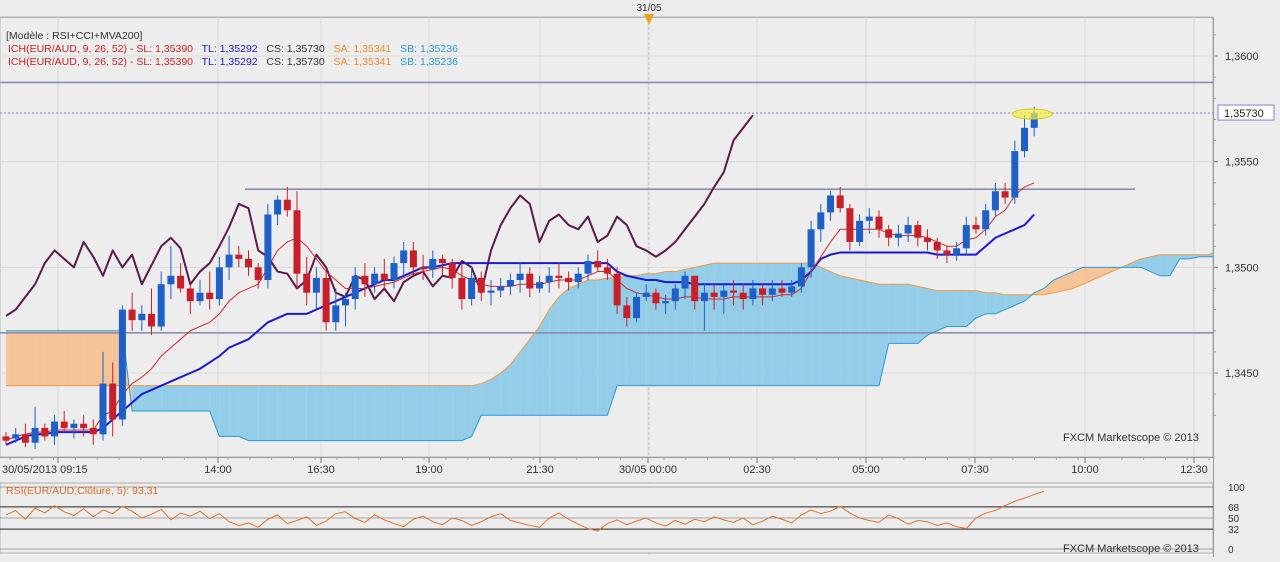 This screenshot has width=1280, height=562. I want to click on time-tick-label: 12:30, so click(1194, 470).